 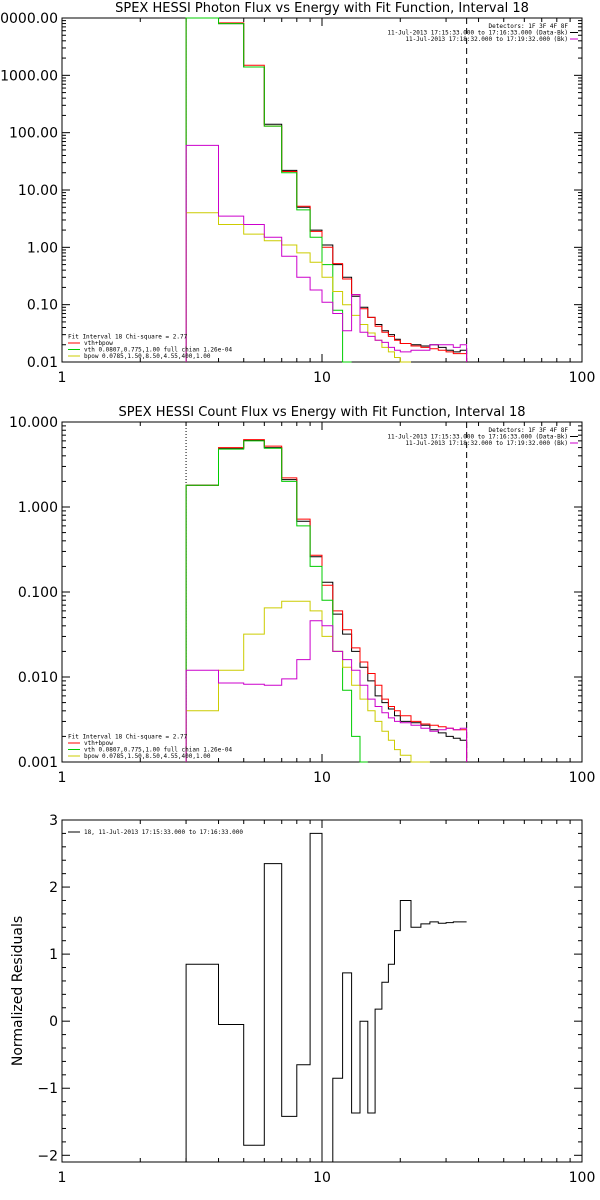 What do you see at coordinates (47, 1156) in the screenshot?
I see `y-tick-label: −2` at bounding box center [47, 1156].